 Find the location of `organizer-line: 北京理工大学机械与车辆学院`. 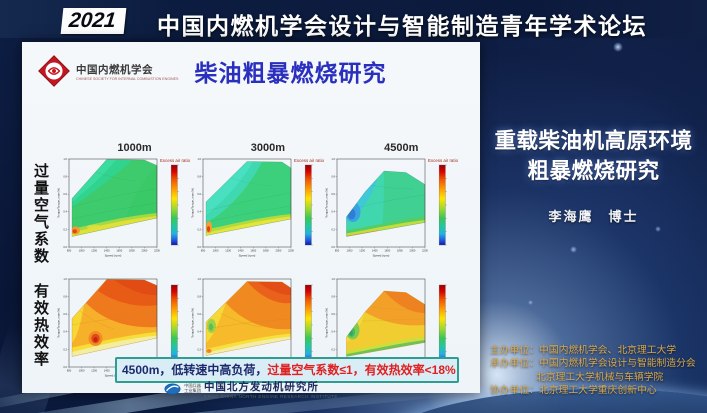

organizer-line: 北京理工大学机械与车辆学院 is located at coordinates (600, 377).